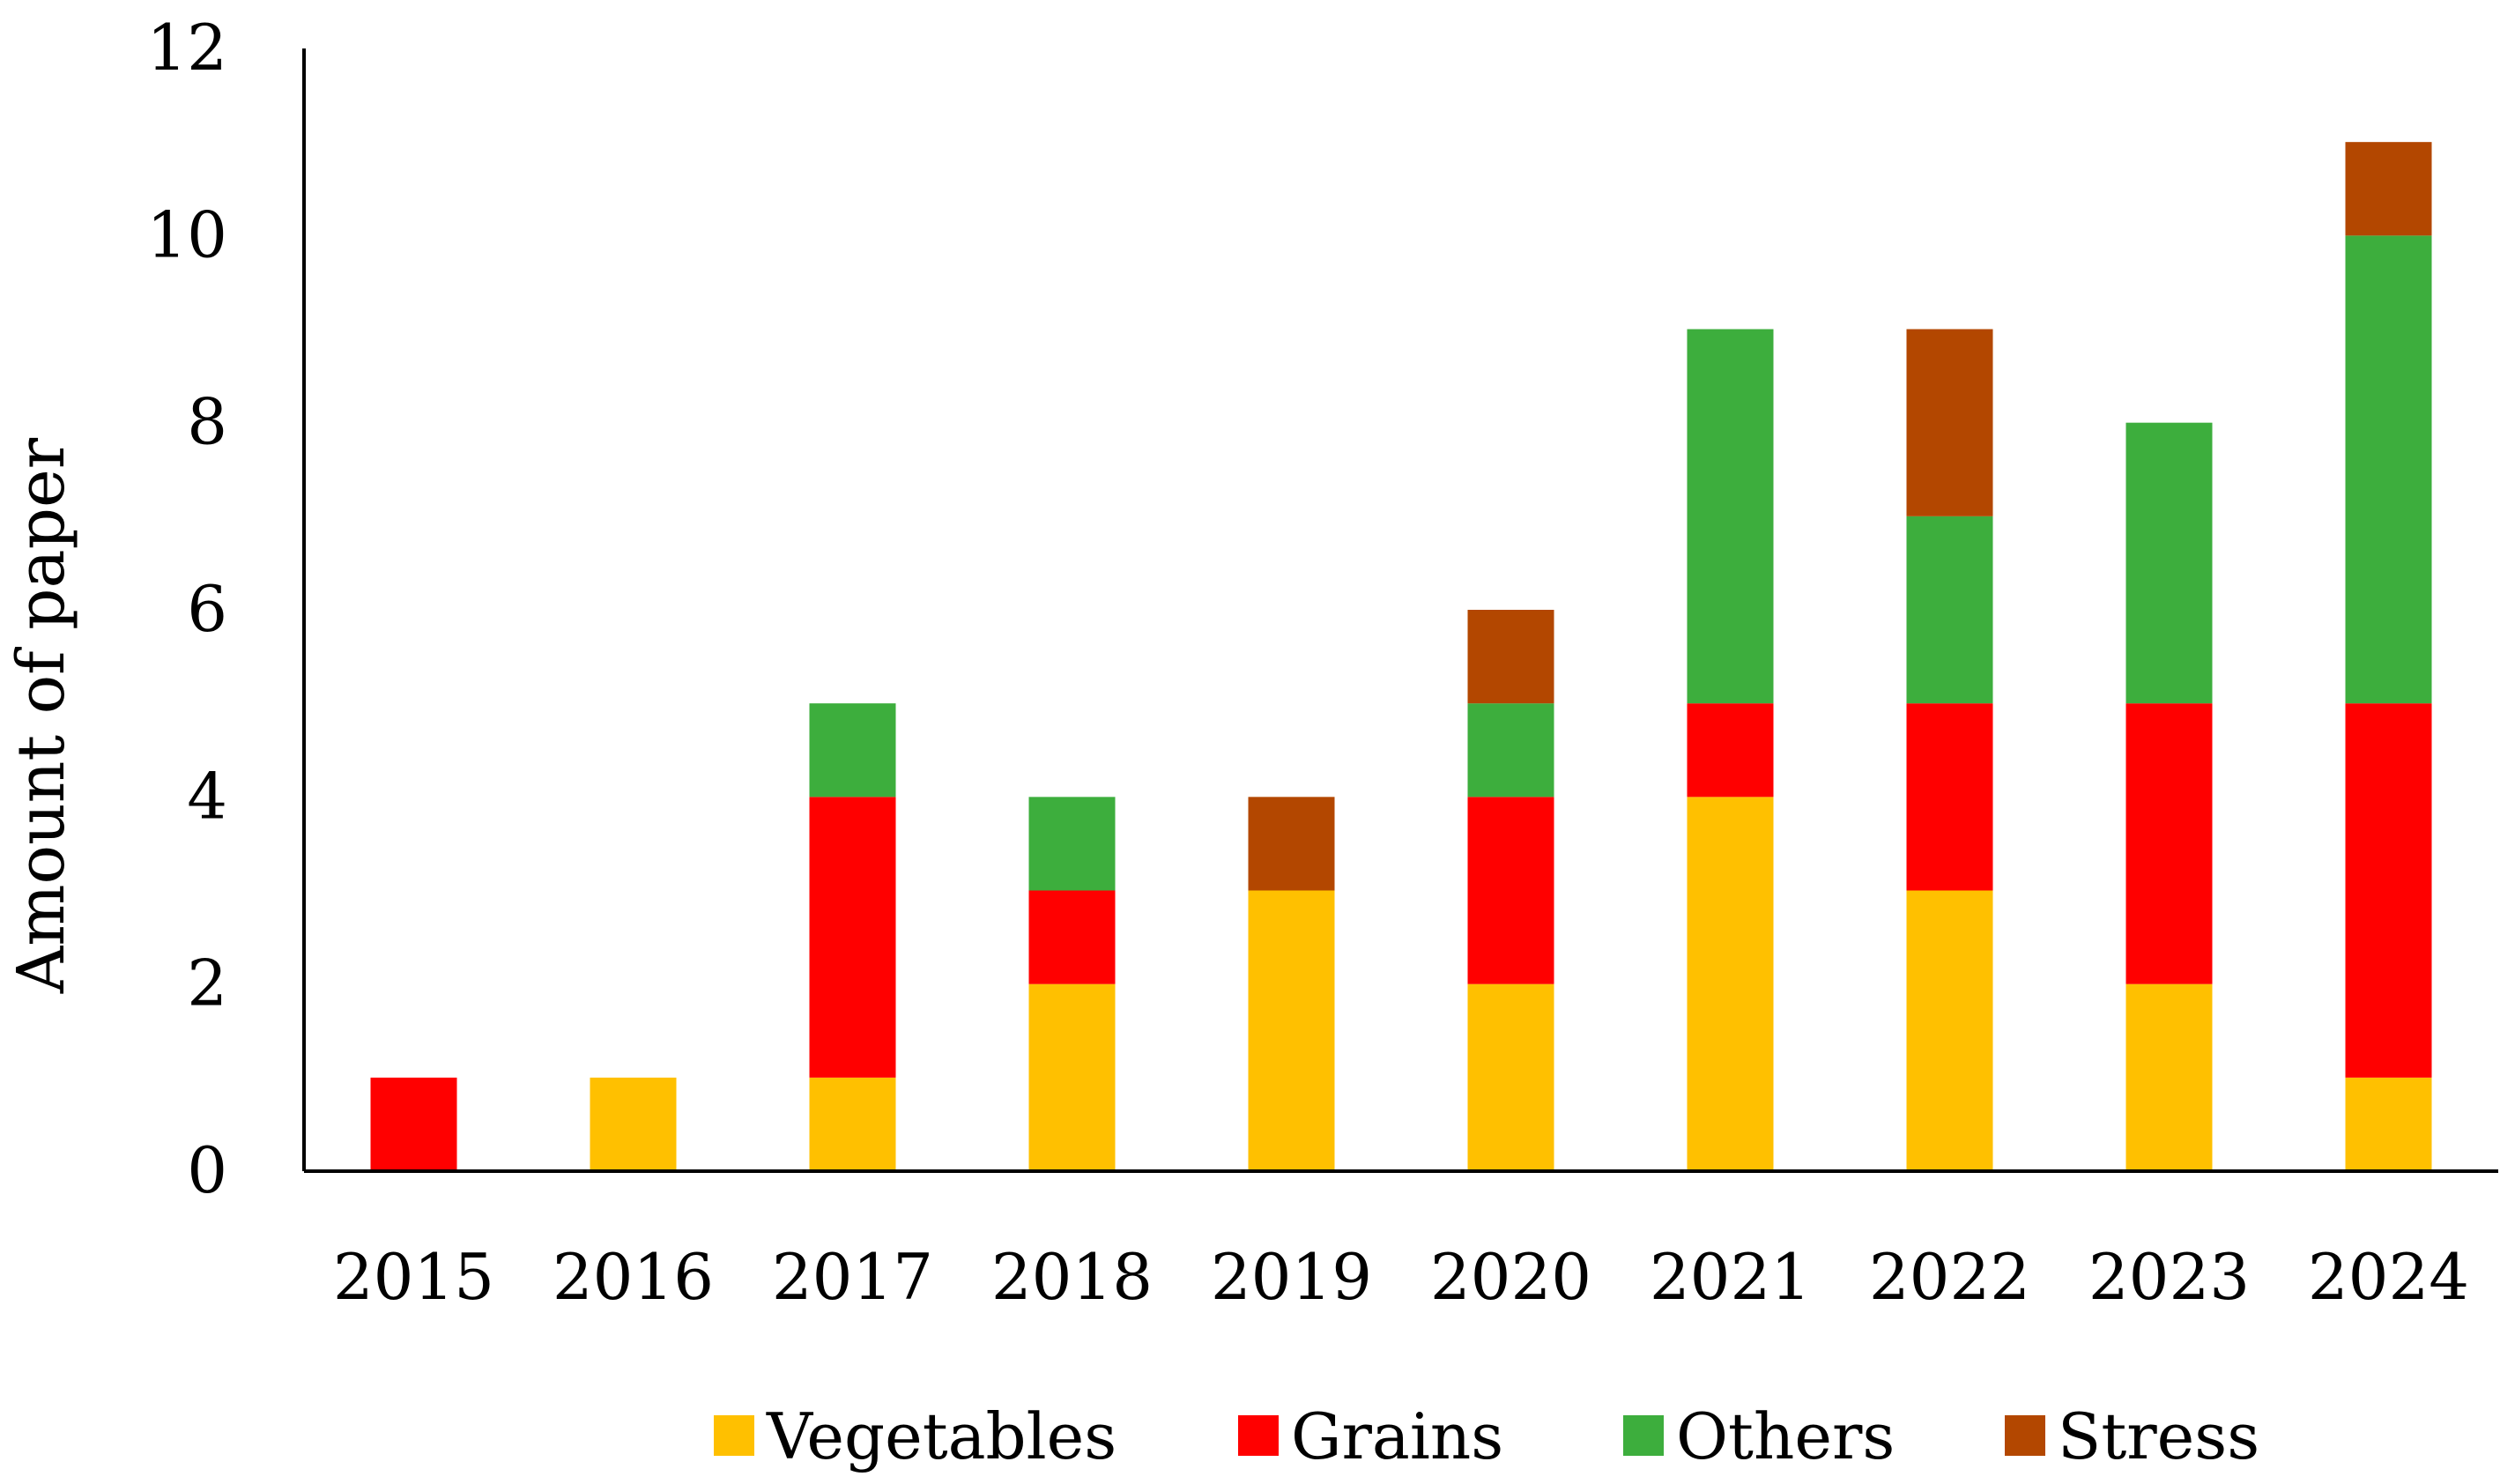  Describe the element at coordinates (1950, 797) in the screenshot. I see `bar-grains-2022` at that location.